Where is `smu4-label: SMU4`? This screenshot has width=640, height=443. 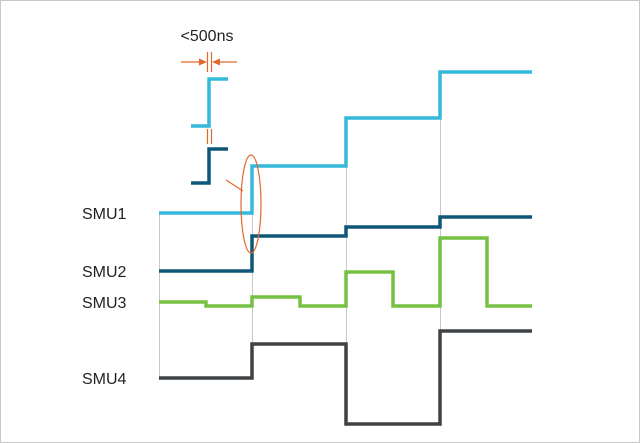 smu4-label: SMU4 is located at coordinates (104, 379).